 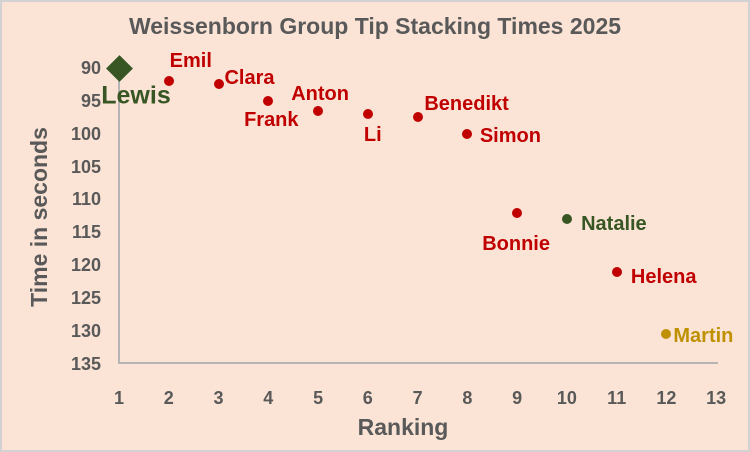 I want to click on data-point-emil, so click(x=168, y=81).